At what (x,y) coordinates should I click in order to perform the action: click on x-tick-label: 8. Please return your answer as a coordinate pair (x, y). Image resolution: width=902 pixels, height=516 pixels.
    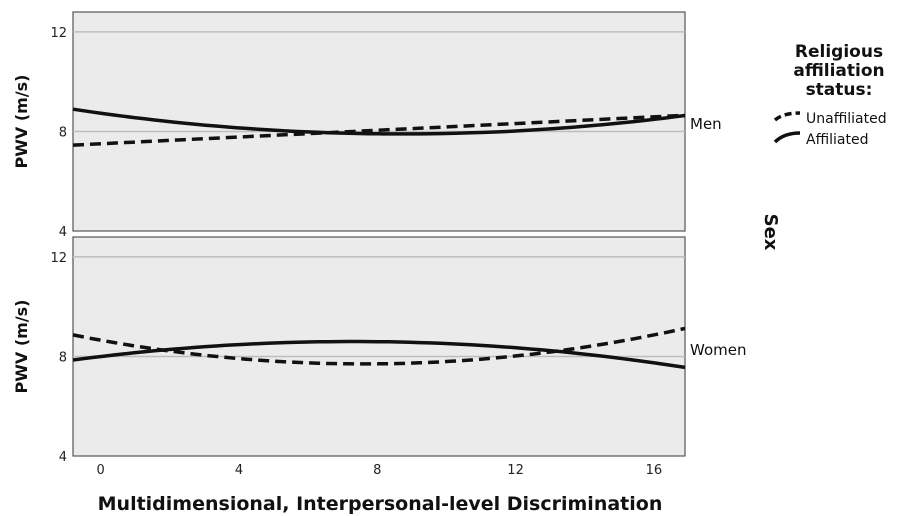
    Looking at the image, I should click on (377, 470).